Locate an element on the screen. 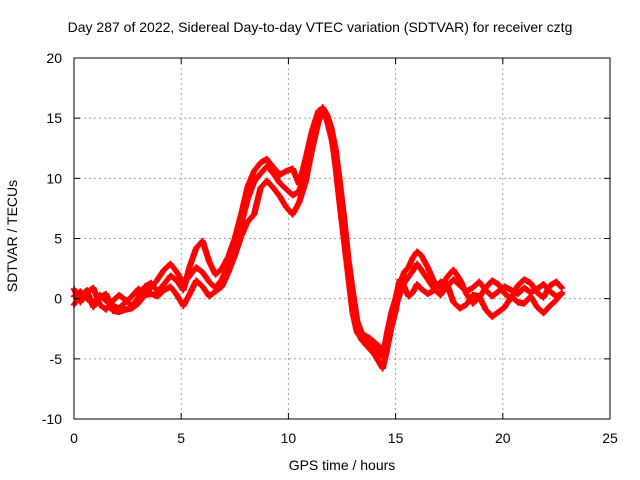  y-tick-label: 5 is located at coordinates (58, 239).